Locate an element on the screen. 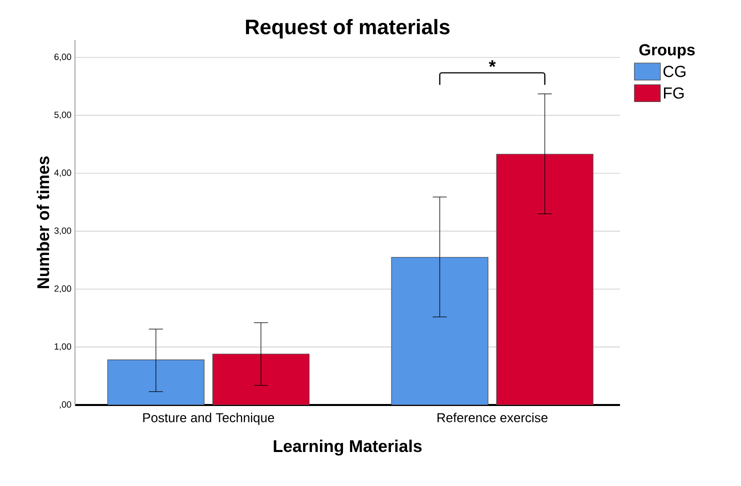 This screenshot has width=741, height=486. x-axis-title: Learning Materials is located at coordinates (348, 448).